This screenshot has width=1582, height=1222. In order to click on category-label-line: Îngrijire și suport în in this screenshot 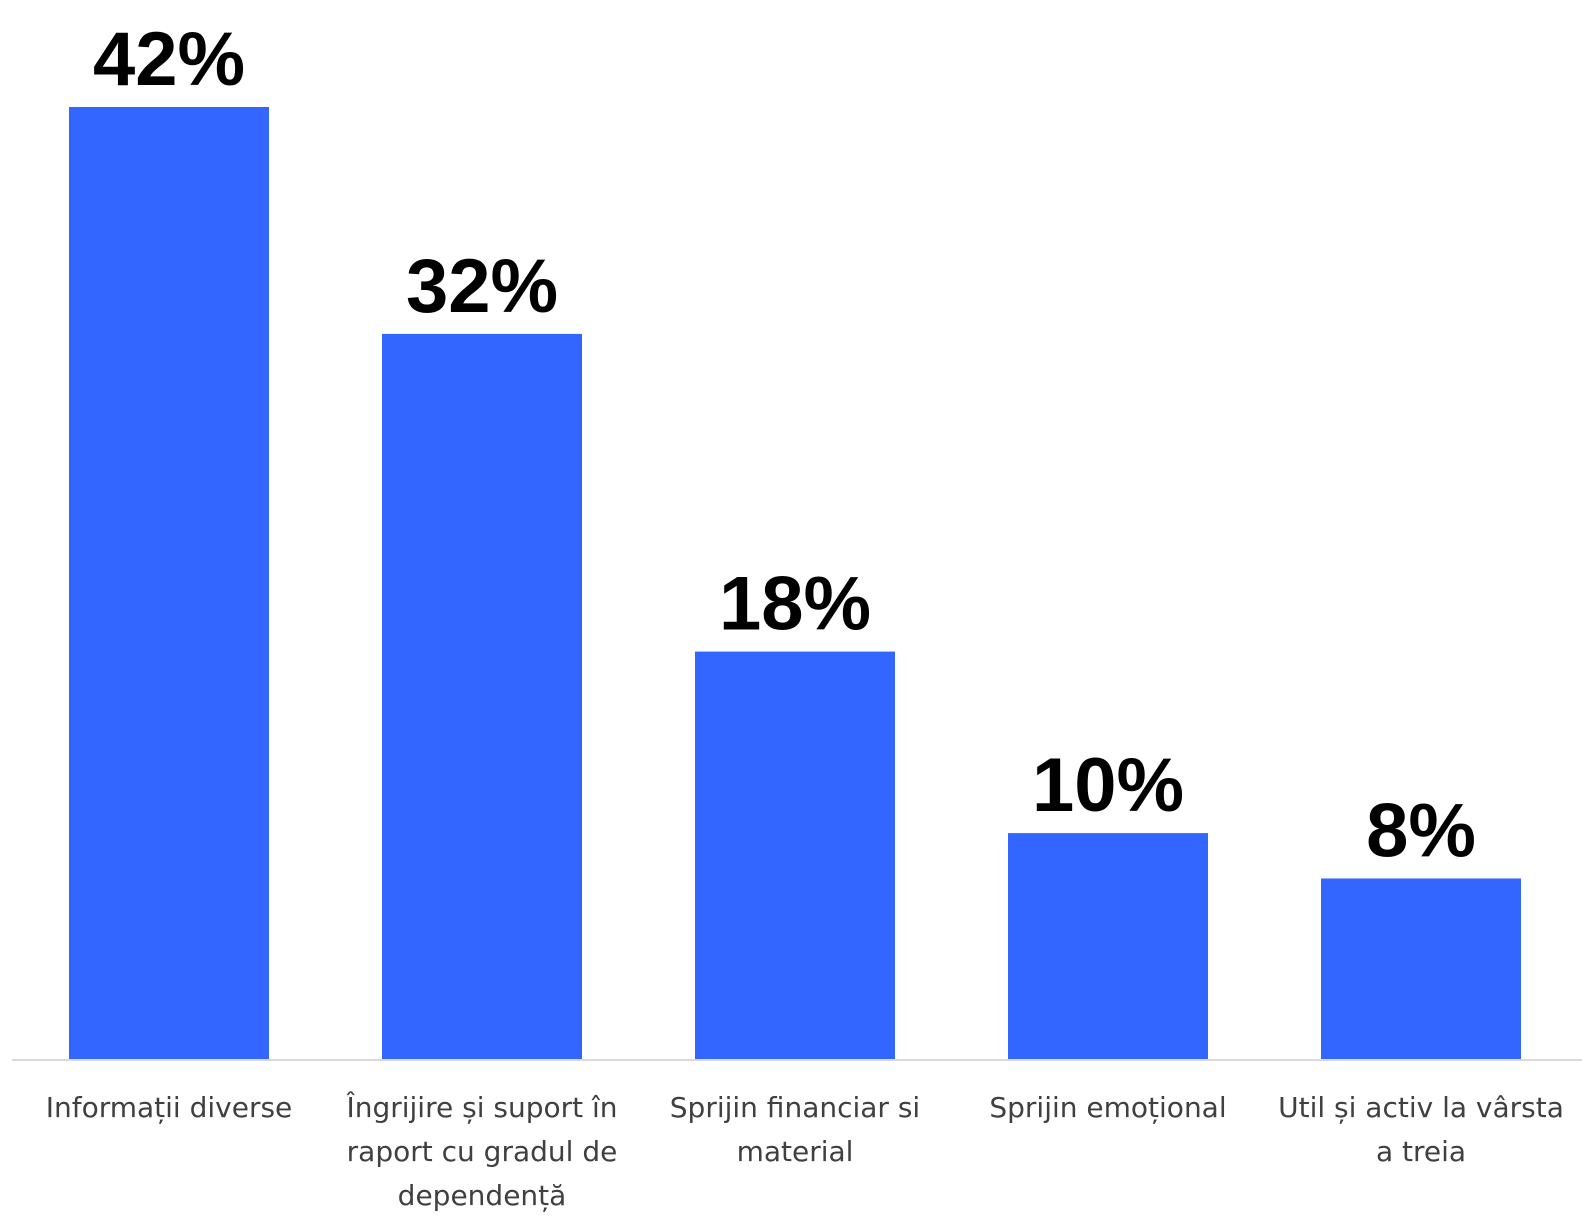, I will do `click(481, 1107)`.